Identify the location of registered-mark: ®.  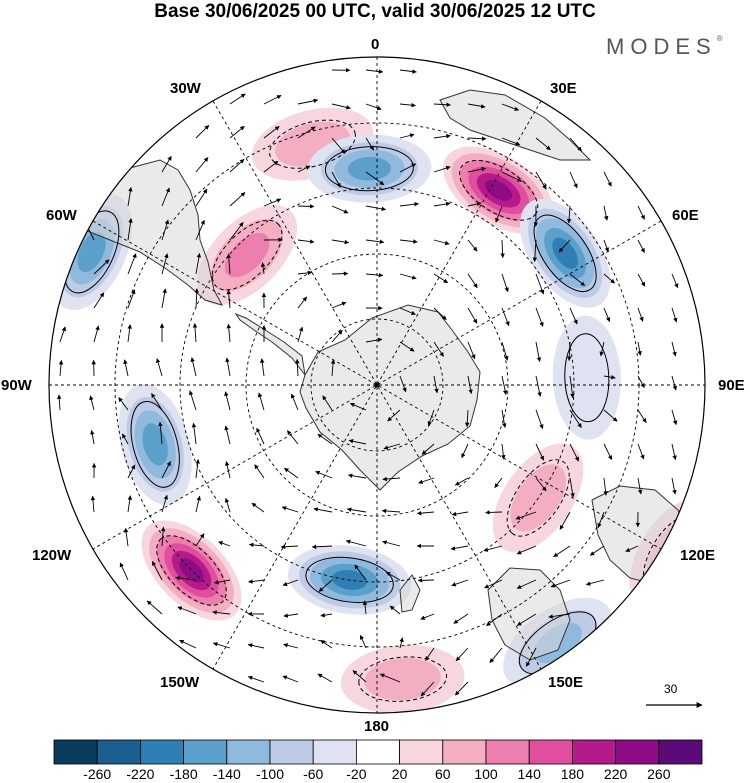
(719, 38).